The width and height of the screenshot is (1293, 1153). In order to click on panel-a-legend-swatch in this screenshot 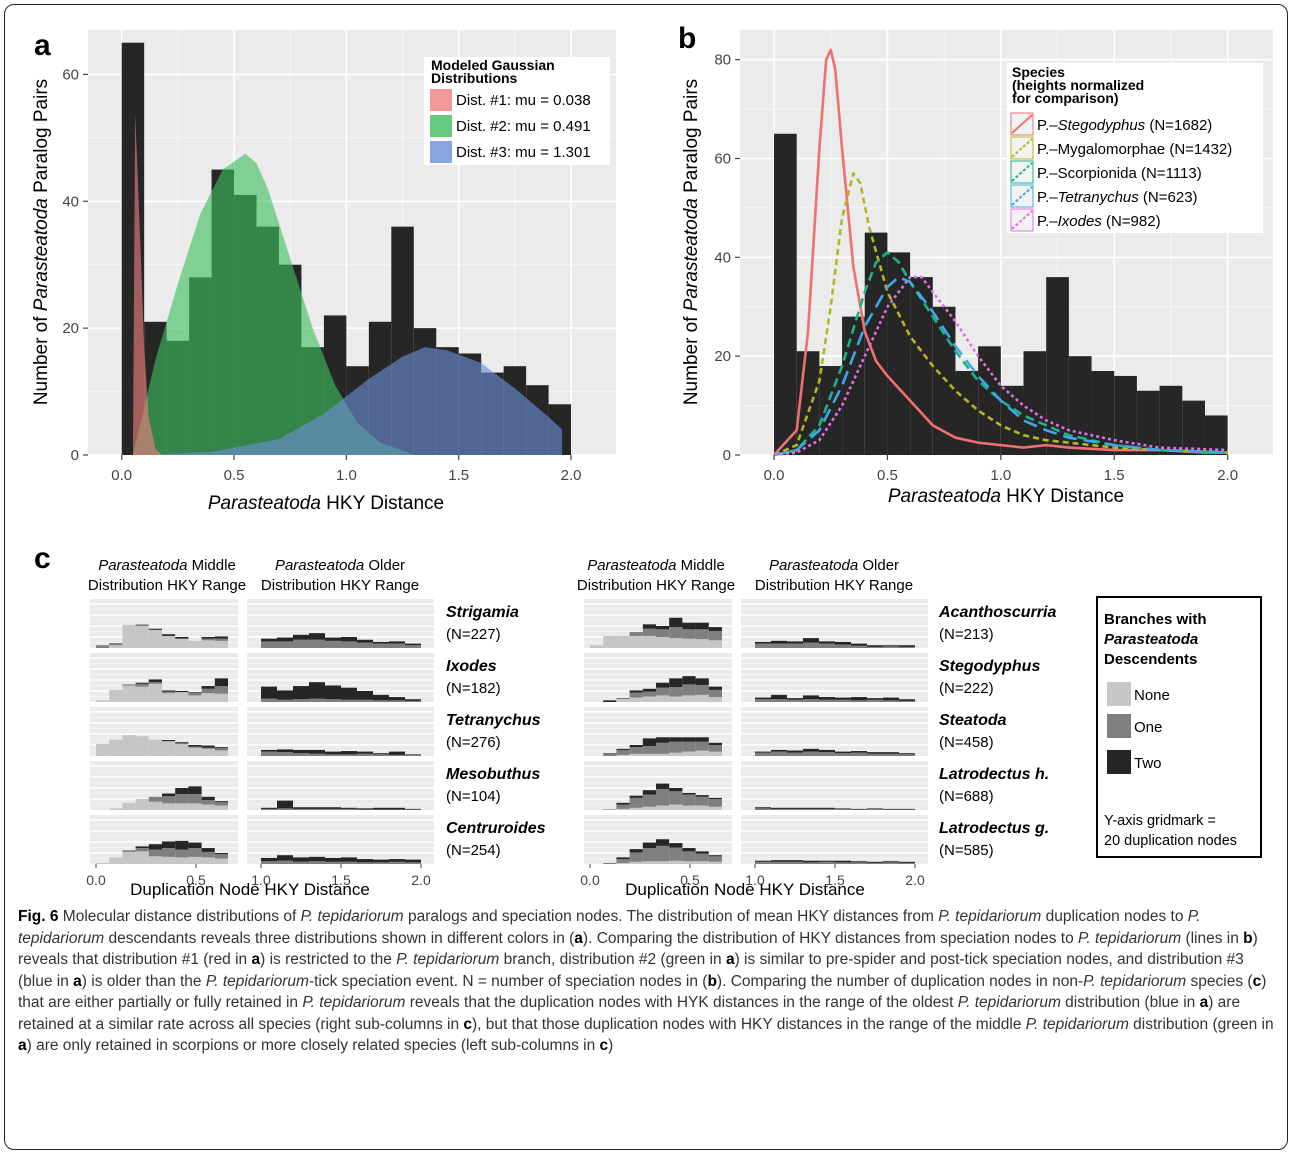, I will do `click(441, 100)`.